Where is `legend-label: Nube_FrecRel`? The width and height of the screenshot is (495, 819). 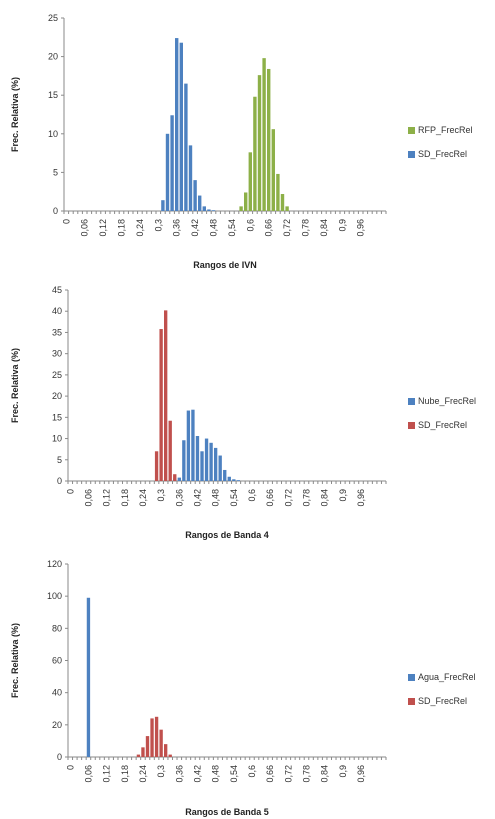
legend-label: Nube_FrecRel is located at coordinates (447, 401).